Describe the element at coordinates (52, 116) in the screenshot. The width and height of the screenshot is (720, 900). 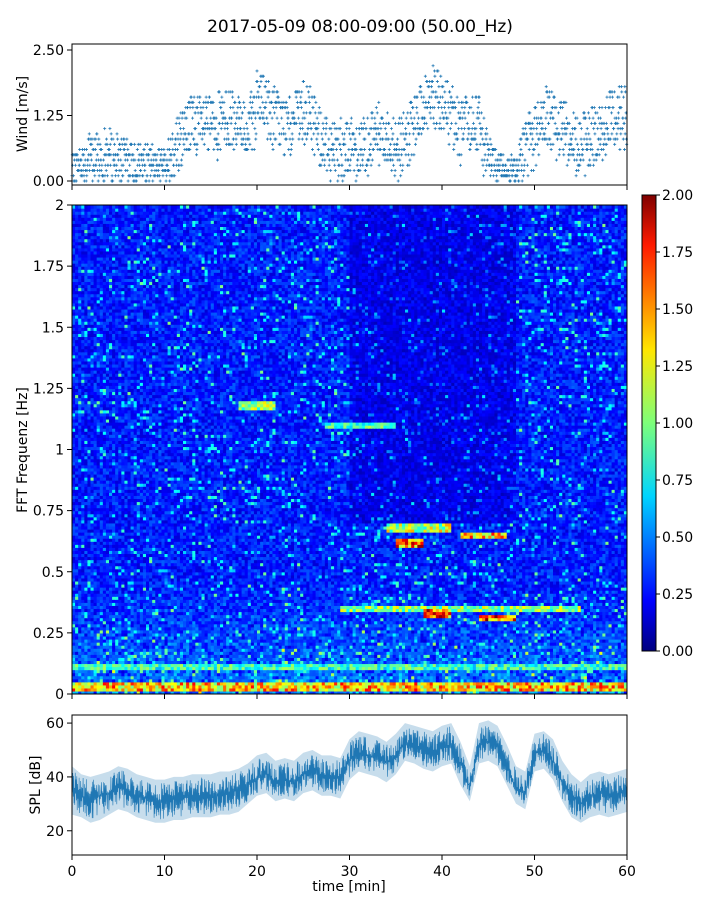
I see `wind-yticks: 0.001.252.50` at that location.